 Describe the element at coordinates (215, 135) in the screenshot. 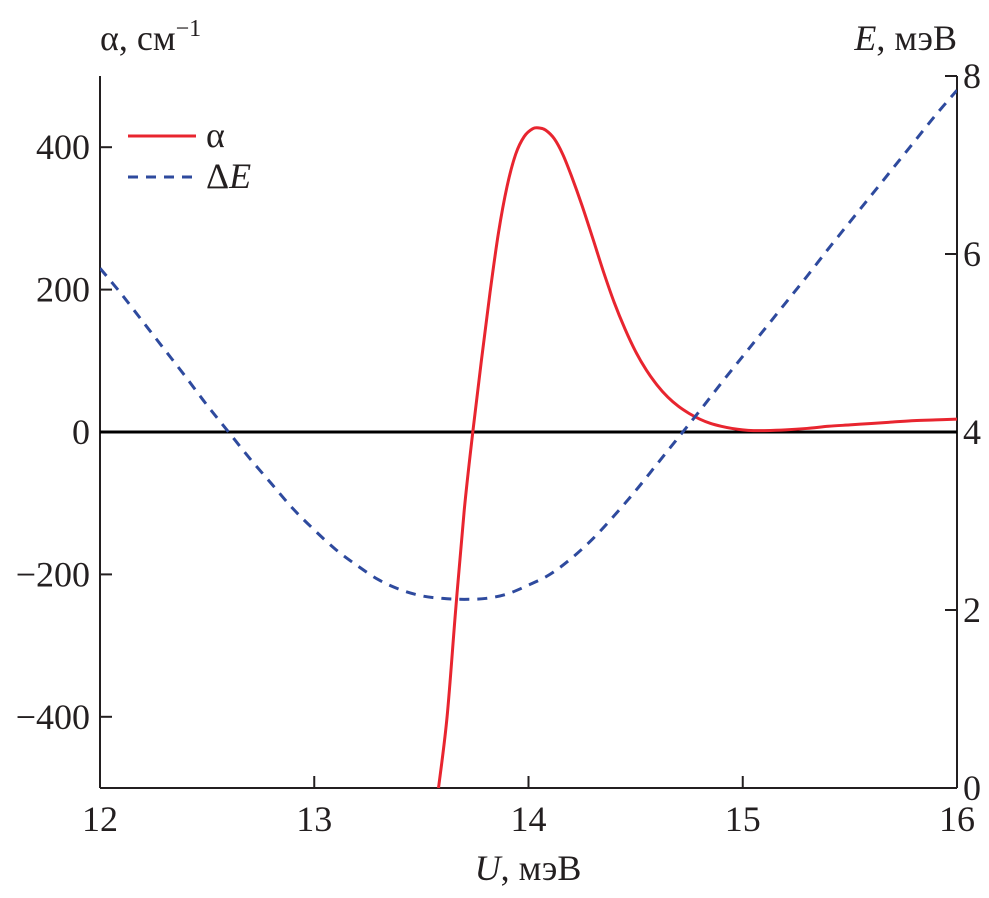

I see `legend-alpha-label: α` at that location.